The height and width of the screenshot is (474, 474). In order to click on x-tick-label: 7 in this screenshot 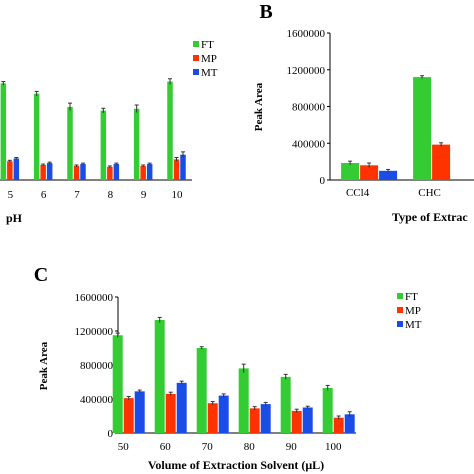, I will do `click(77, 195)`.